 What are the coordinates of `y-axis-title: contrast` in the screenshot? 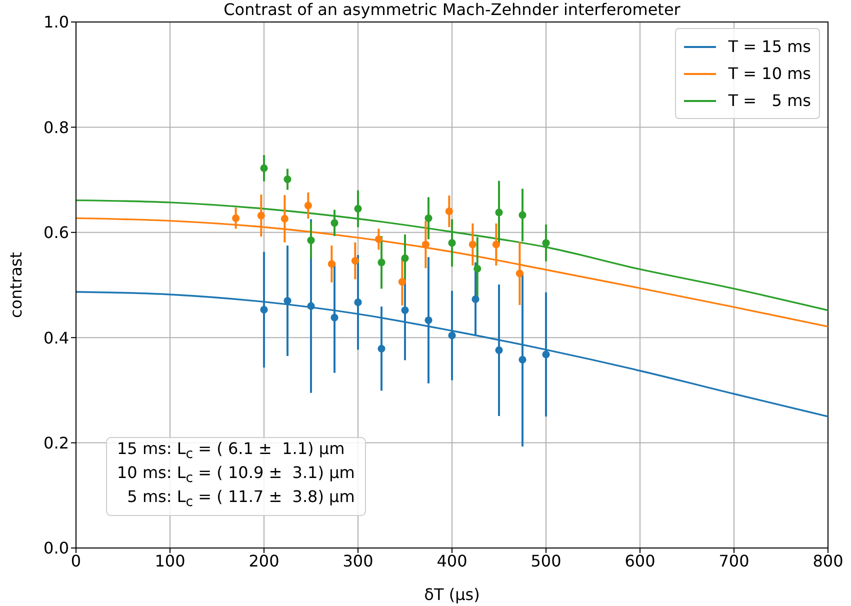 It's located at (16, 285).